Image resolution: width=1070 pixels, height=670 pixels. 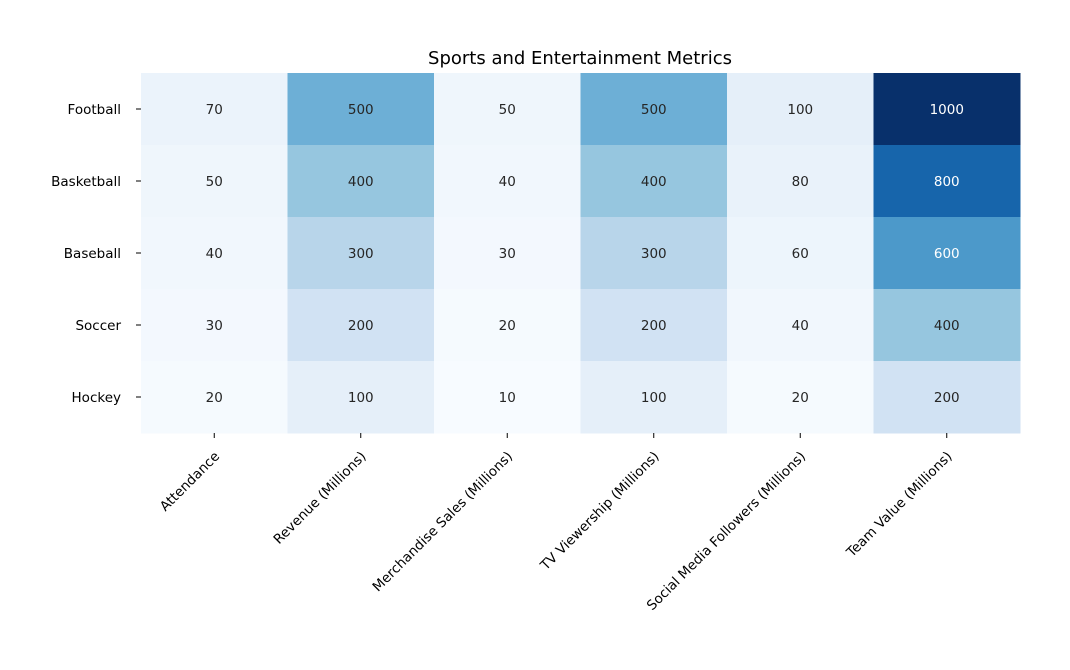 What do you see at coordinates (214, 110) in the screenshot?
I see `cell-value-label: 70` at bounding box center [214, 110].